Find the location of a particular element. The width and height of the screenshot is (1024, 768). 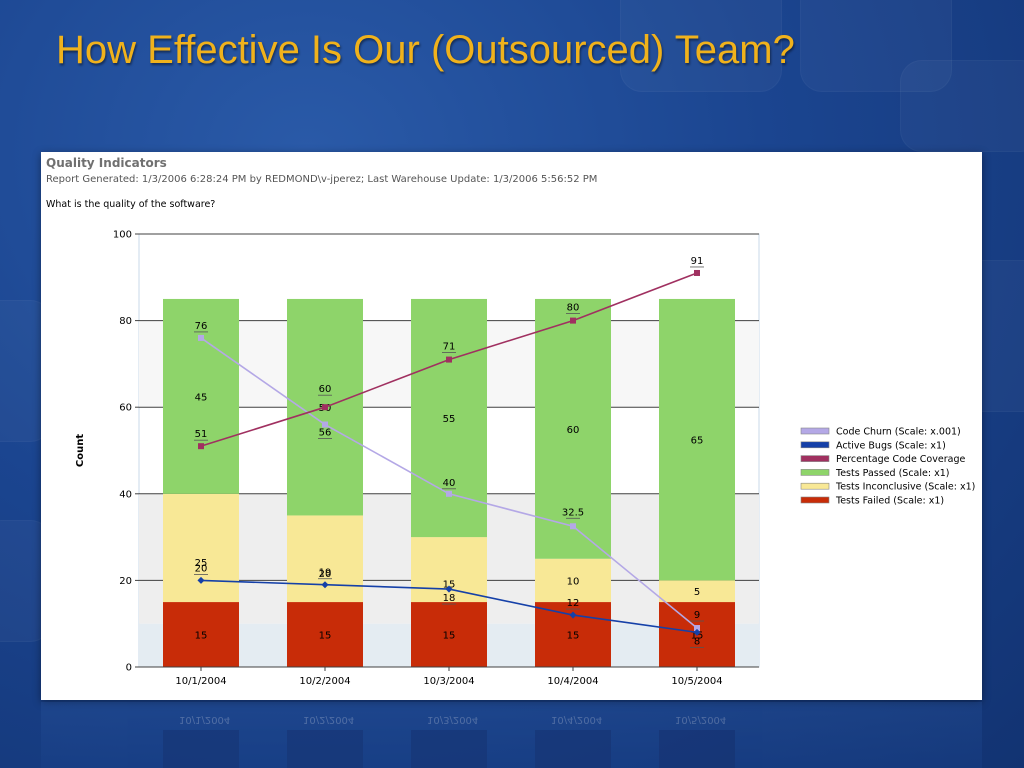

line-data-label: 80 is located at coordinates (573, 308).